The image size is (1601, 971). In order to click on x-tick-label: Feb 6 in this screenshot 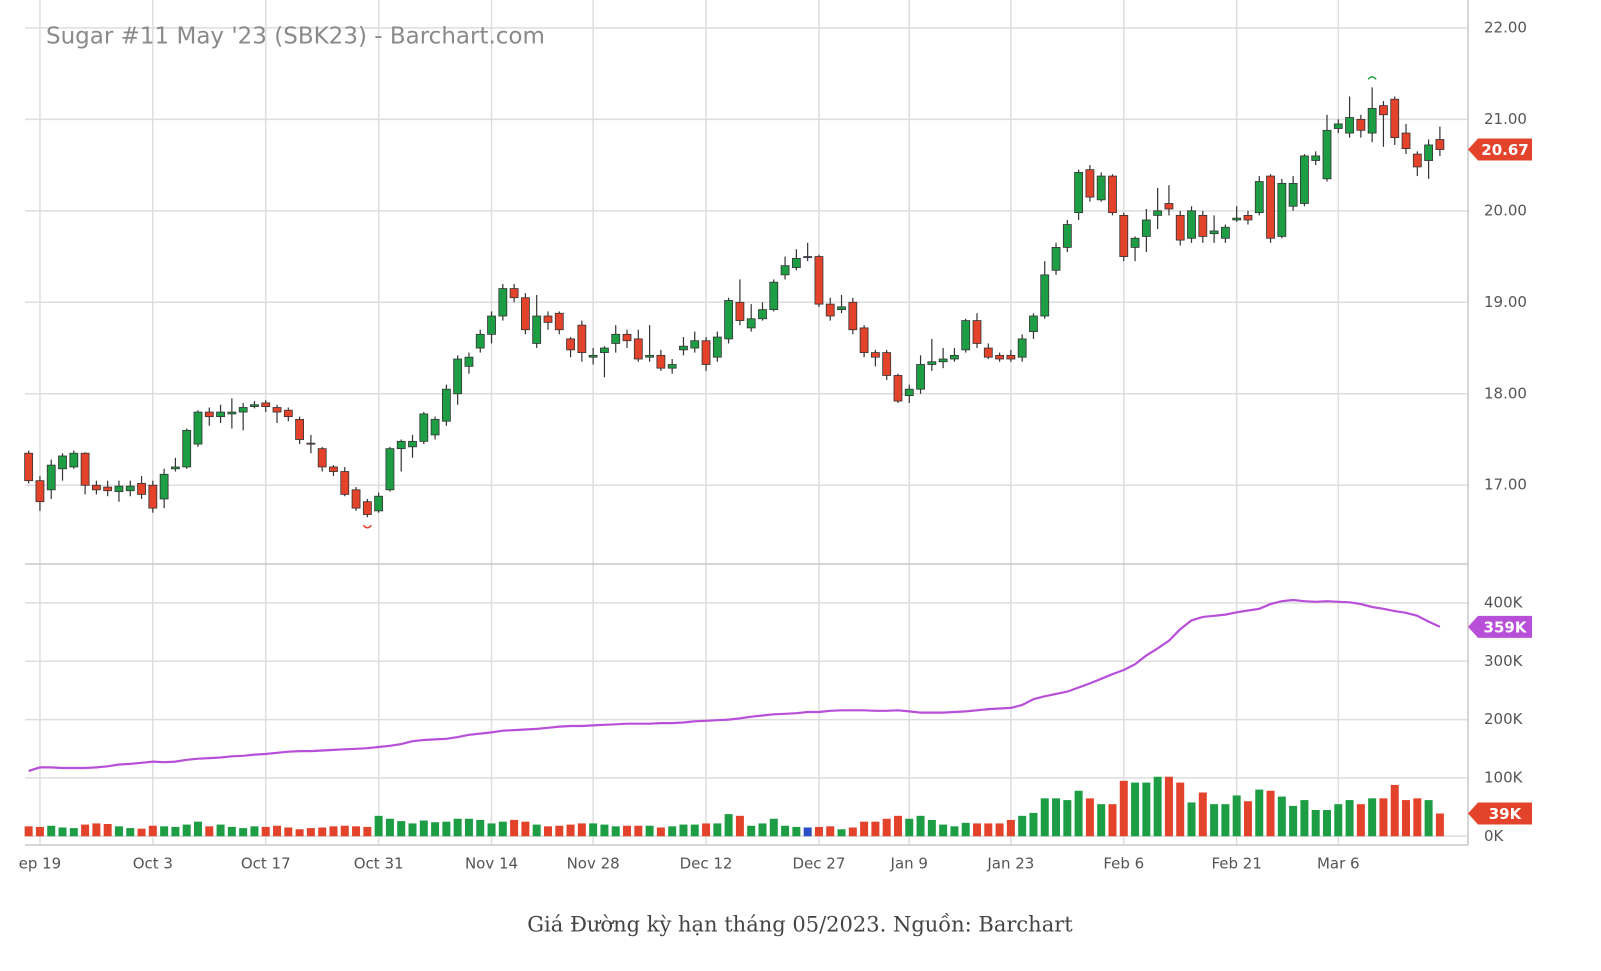, I will do `click(1123, 864)`.